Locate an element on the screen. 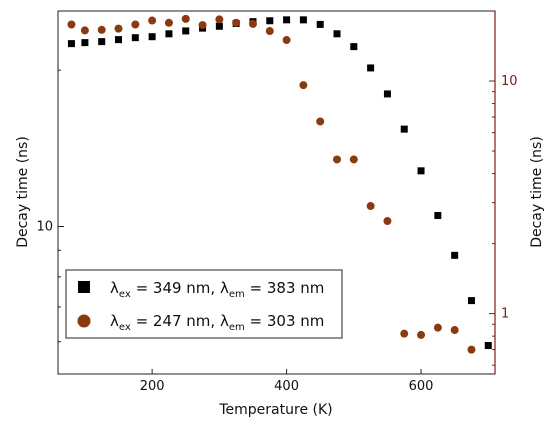 The image size is (550, 422). left-axis-ticks: 10 is located at coordinates (50, 206).